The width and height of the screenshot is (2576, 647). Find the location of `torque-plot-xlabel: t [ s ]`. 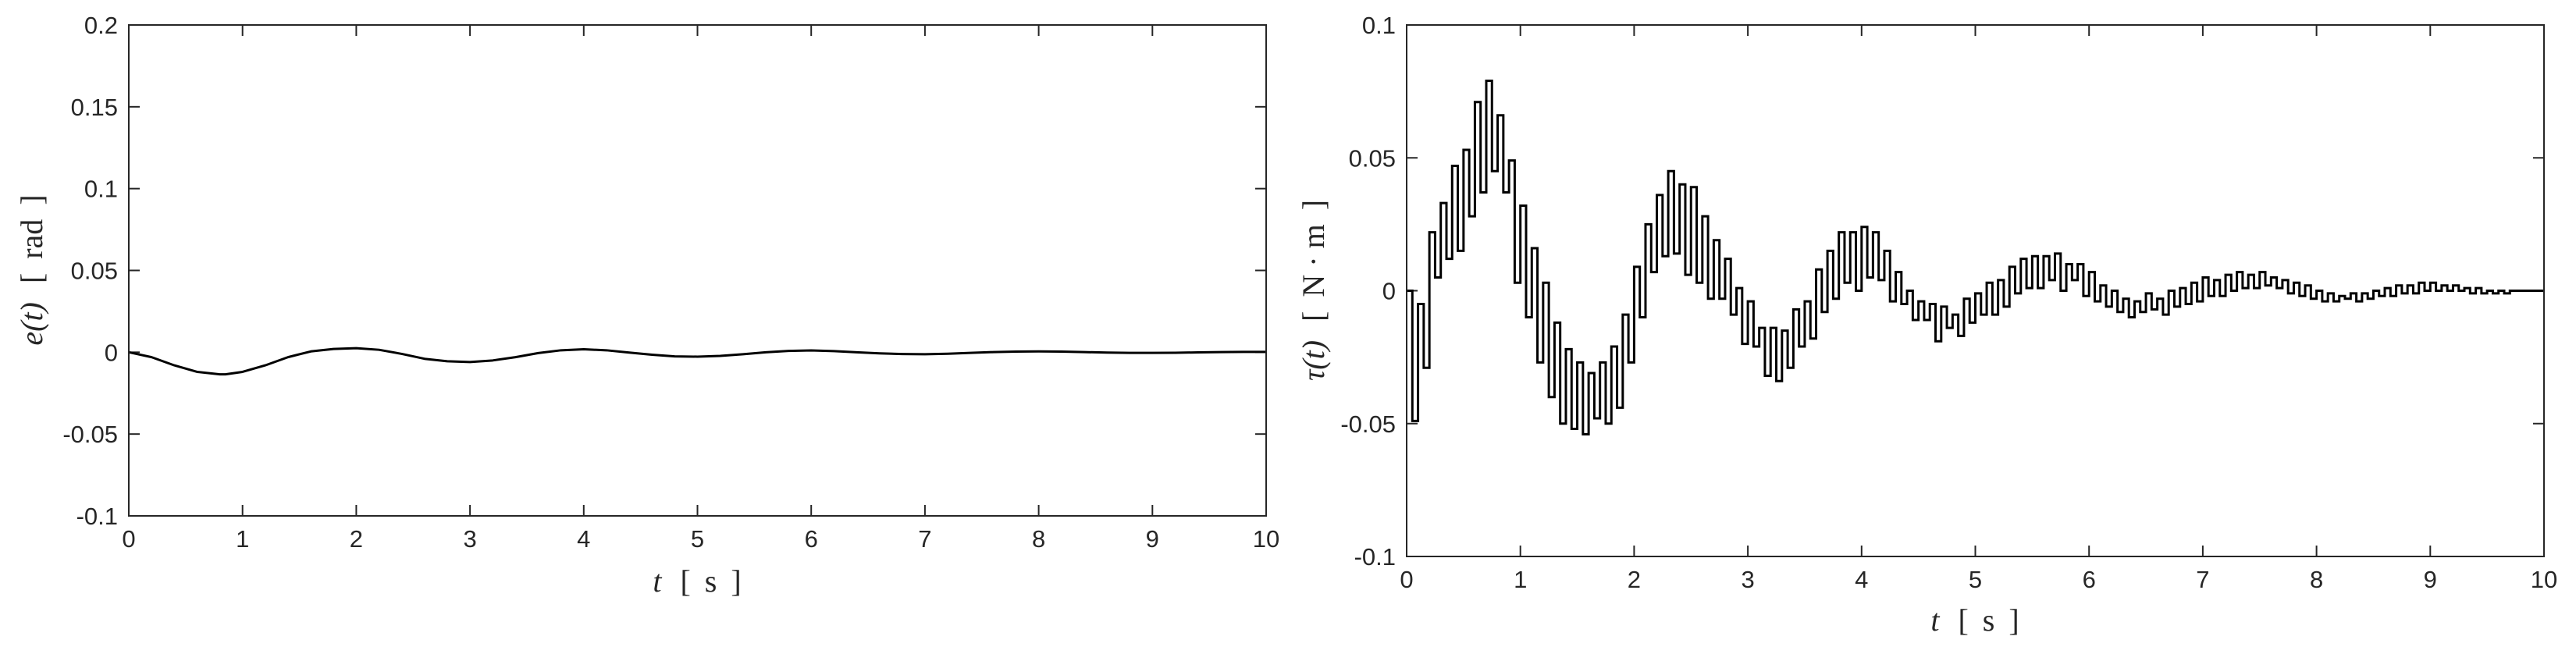

torque-plot-xlabel: t [ s ] is located at coordinates (1975, 621).